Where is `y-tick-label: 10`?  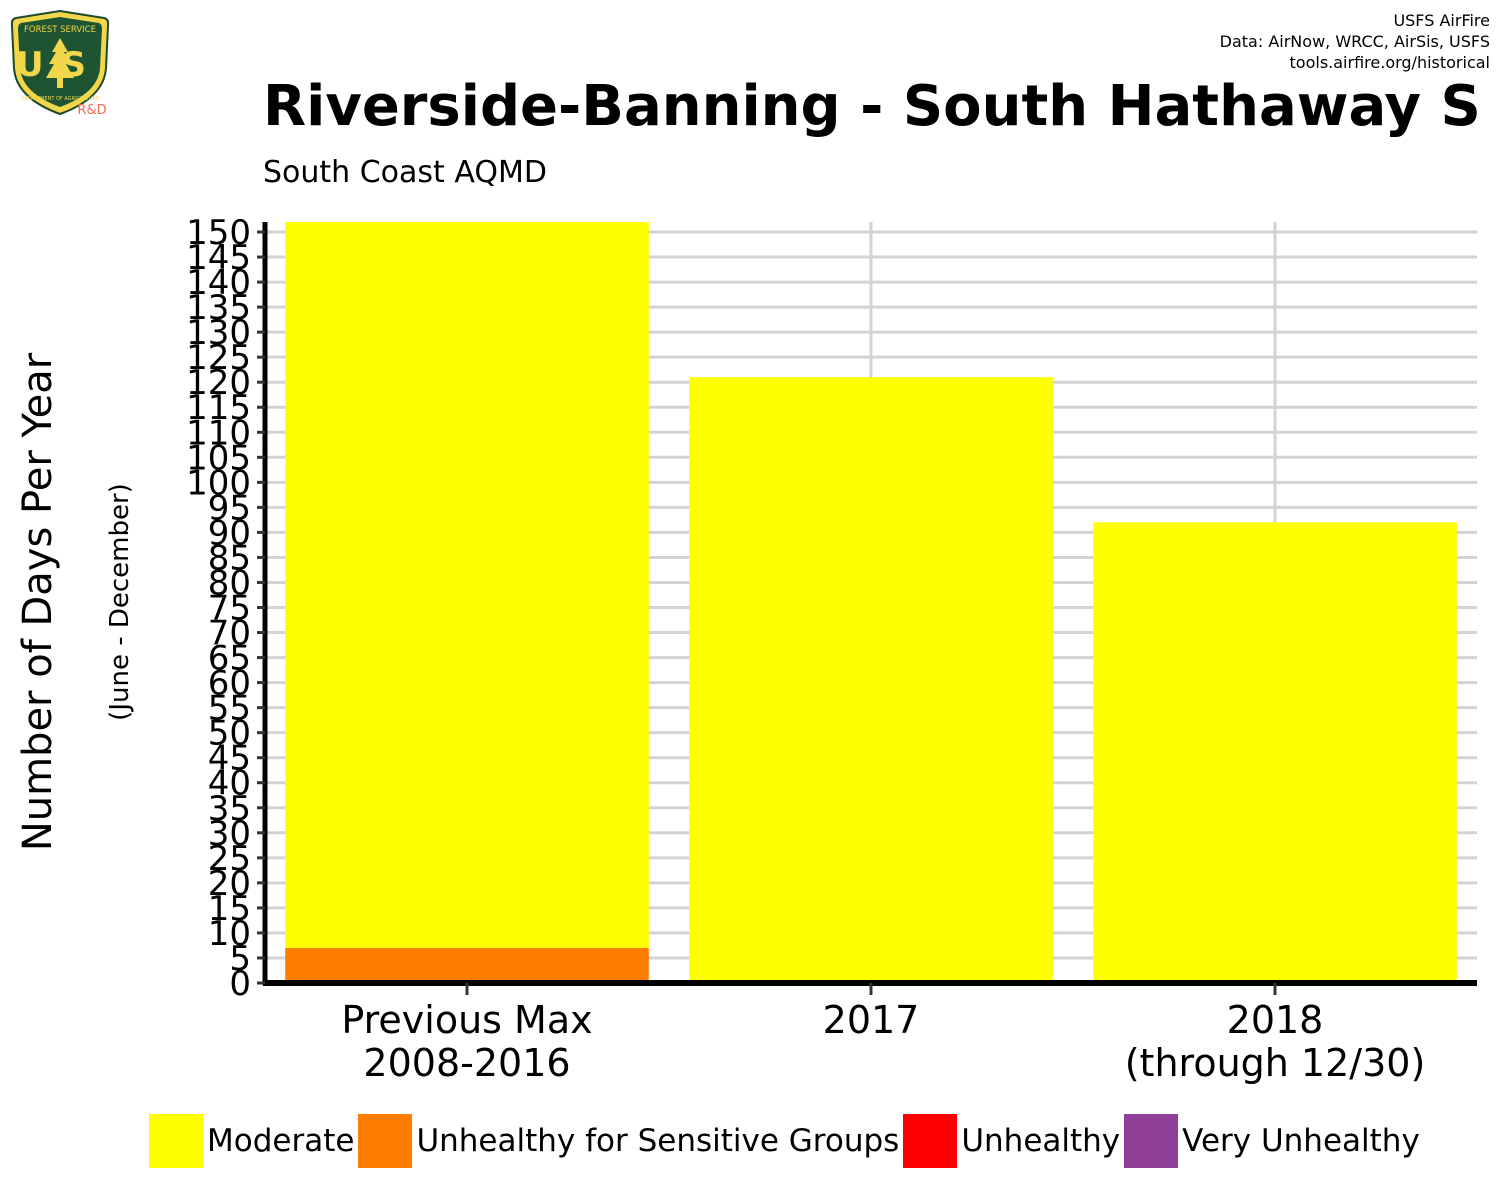
y-tick-label: 10 is located at coordinates (229, 934).